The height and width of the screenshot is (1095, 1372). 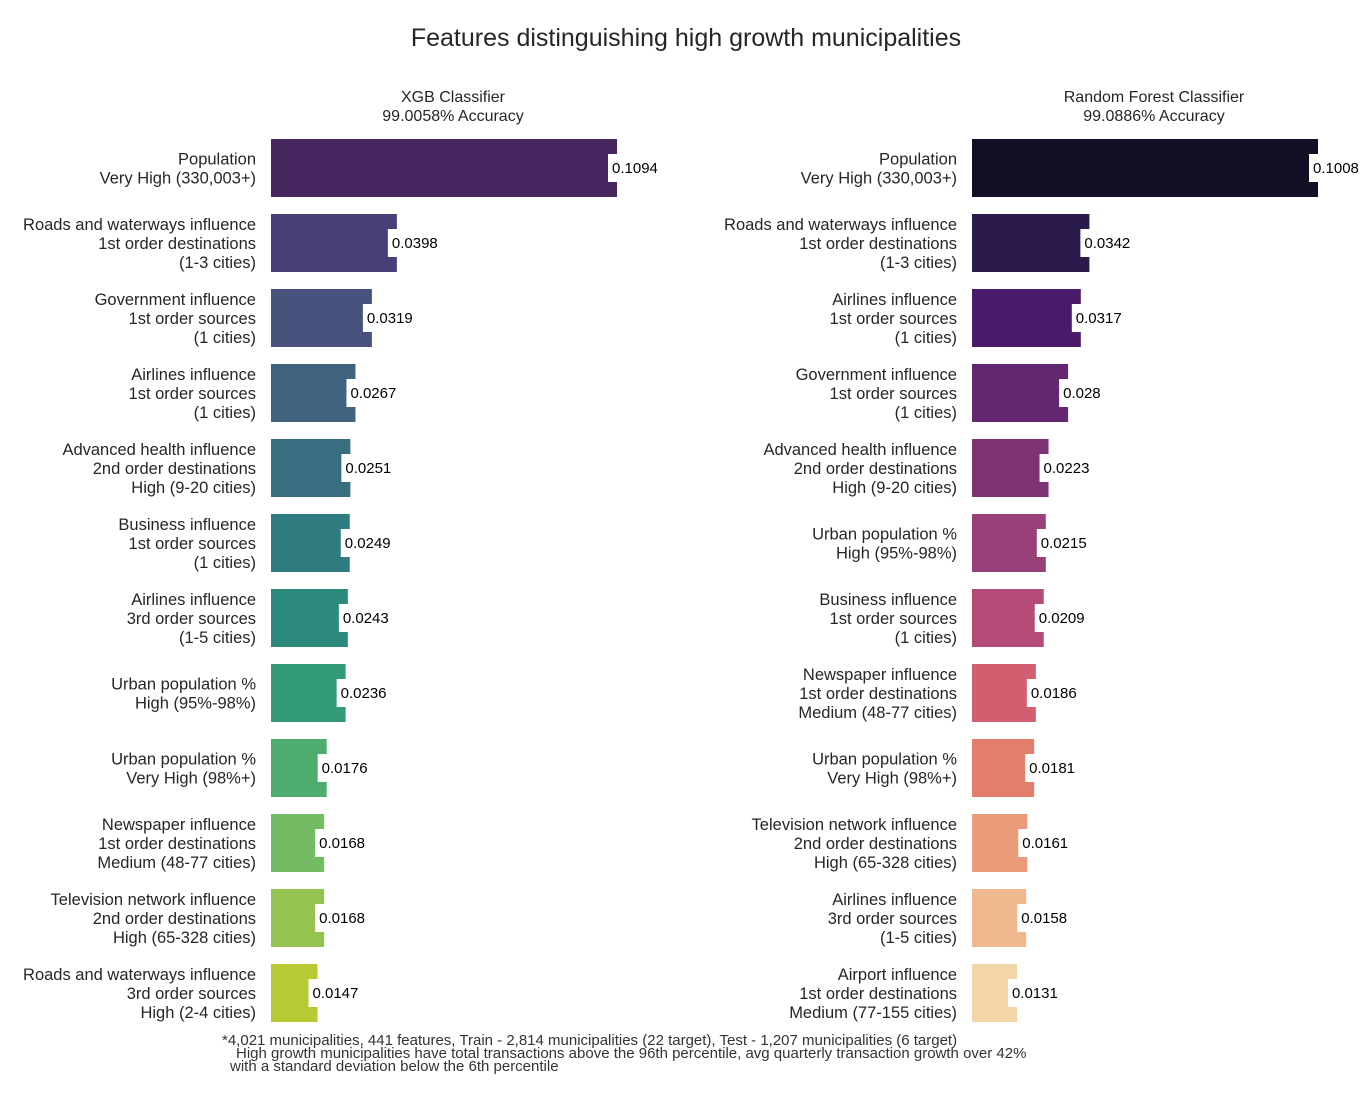 I want to click on xgb-category-label-line: High (9-20 cities), so click(x=193, y=488).